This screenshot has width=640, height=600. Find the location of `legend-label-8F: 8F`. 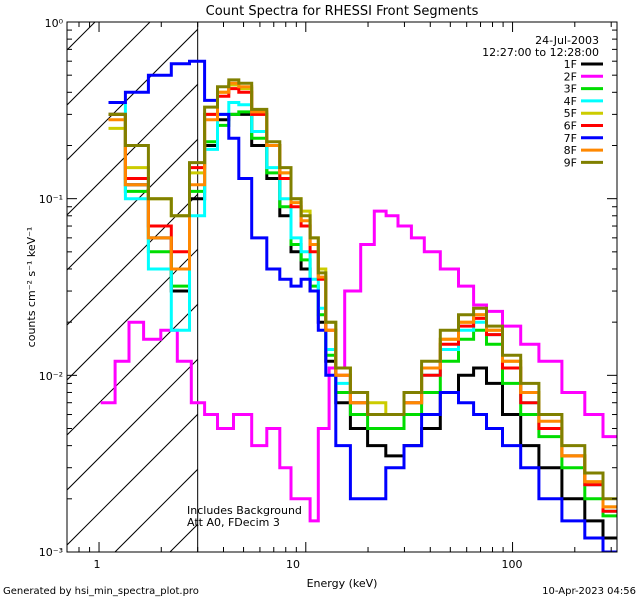

legend-label-8F: 8F is located at coordinates (570, 150).